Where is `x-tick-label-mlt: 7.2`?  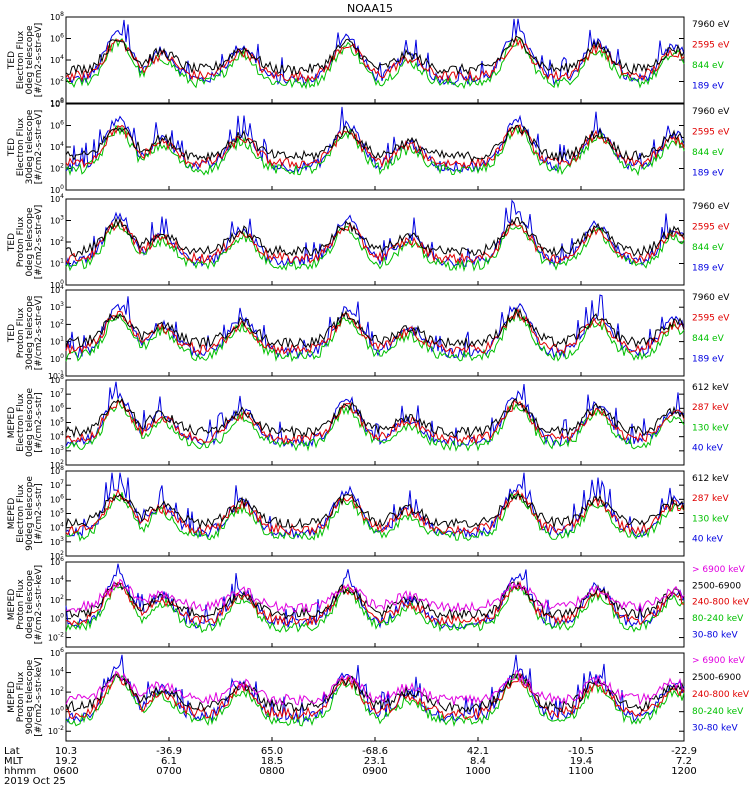
x-tick-label-mlt: 7.2 is located at coordinates (684, 761).